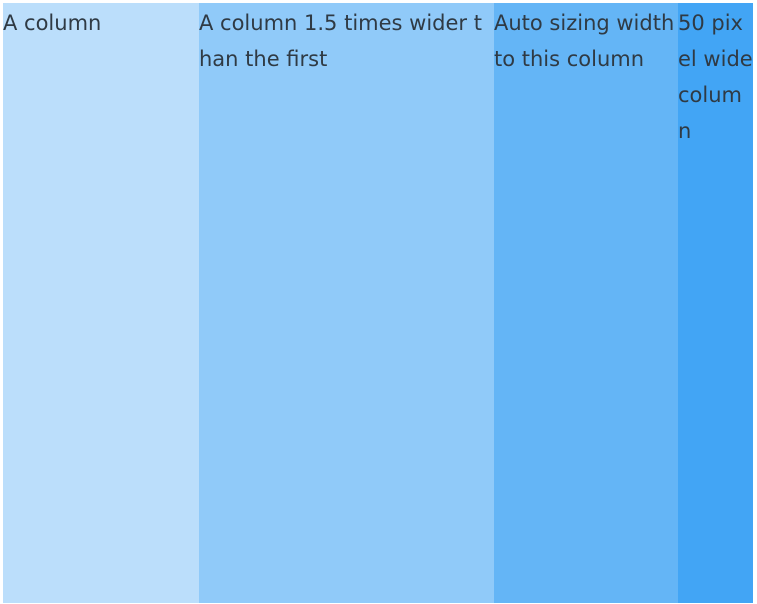 Image resolution: width=757 pixels, height=604 pixels. I want to click on column-4: 50 pixel wide column, so click(715, 303).